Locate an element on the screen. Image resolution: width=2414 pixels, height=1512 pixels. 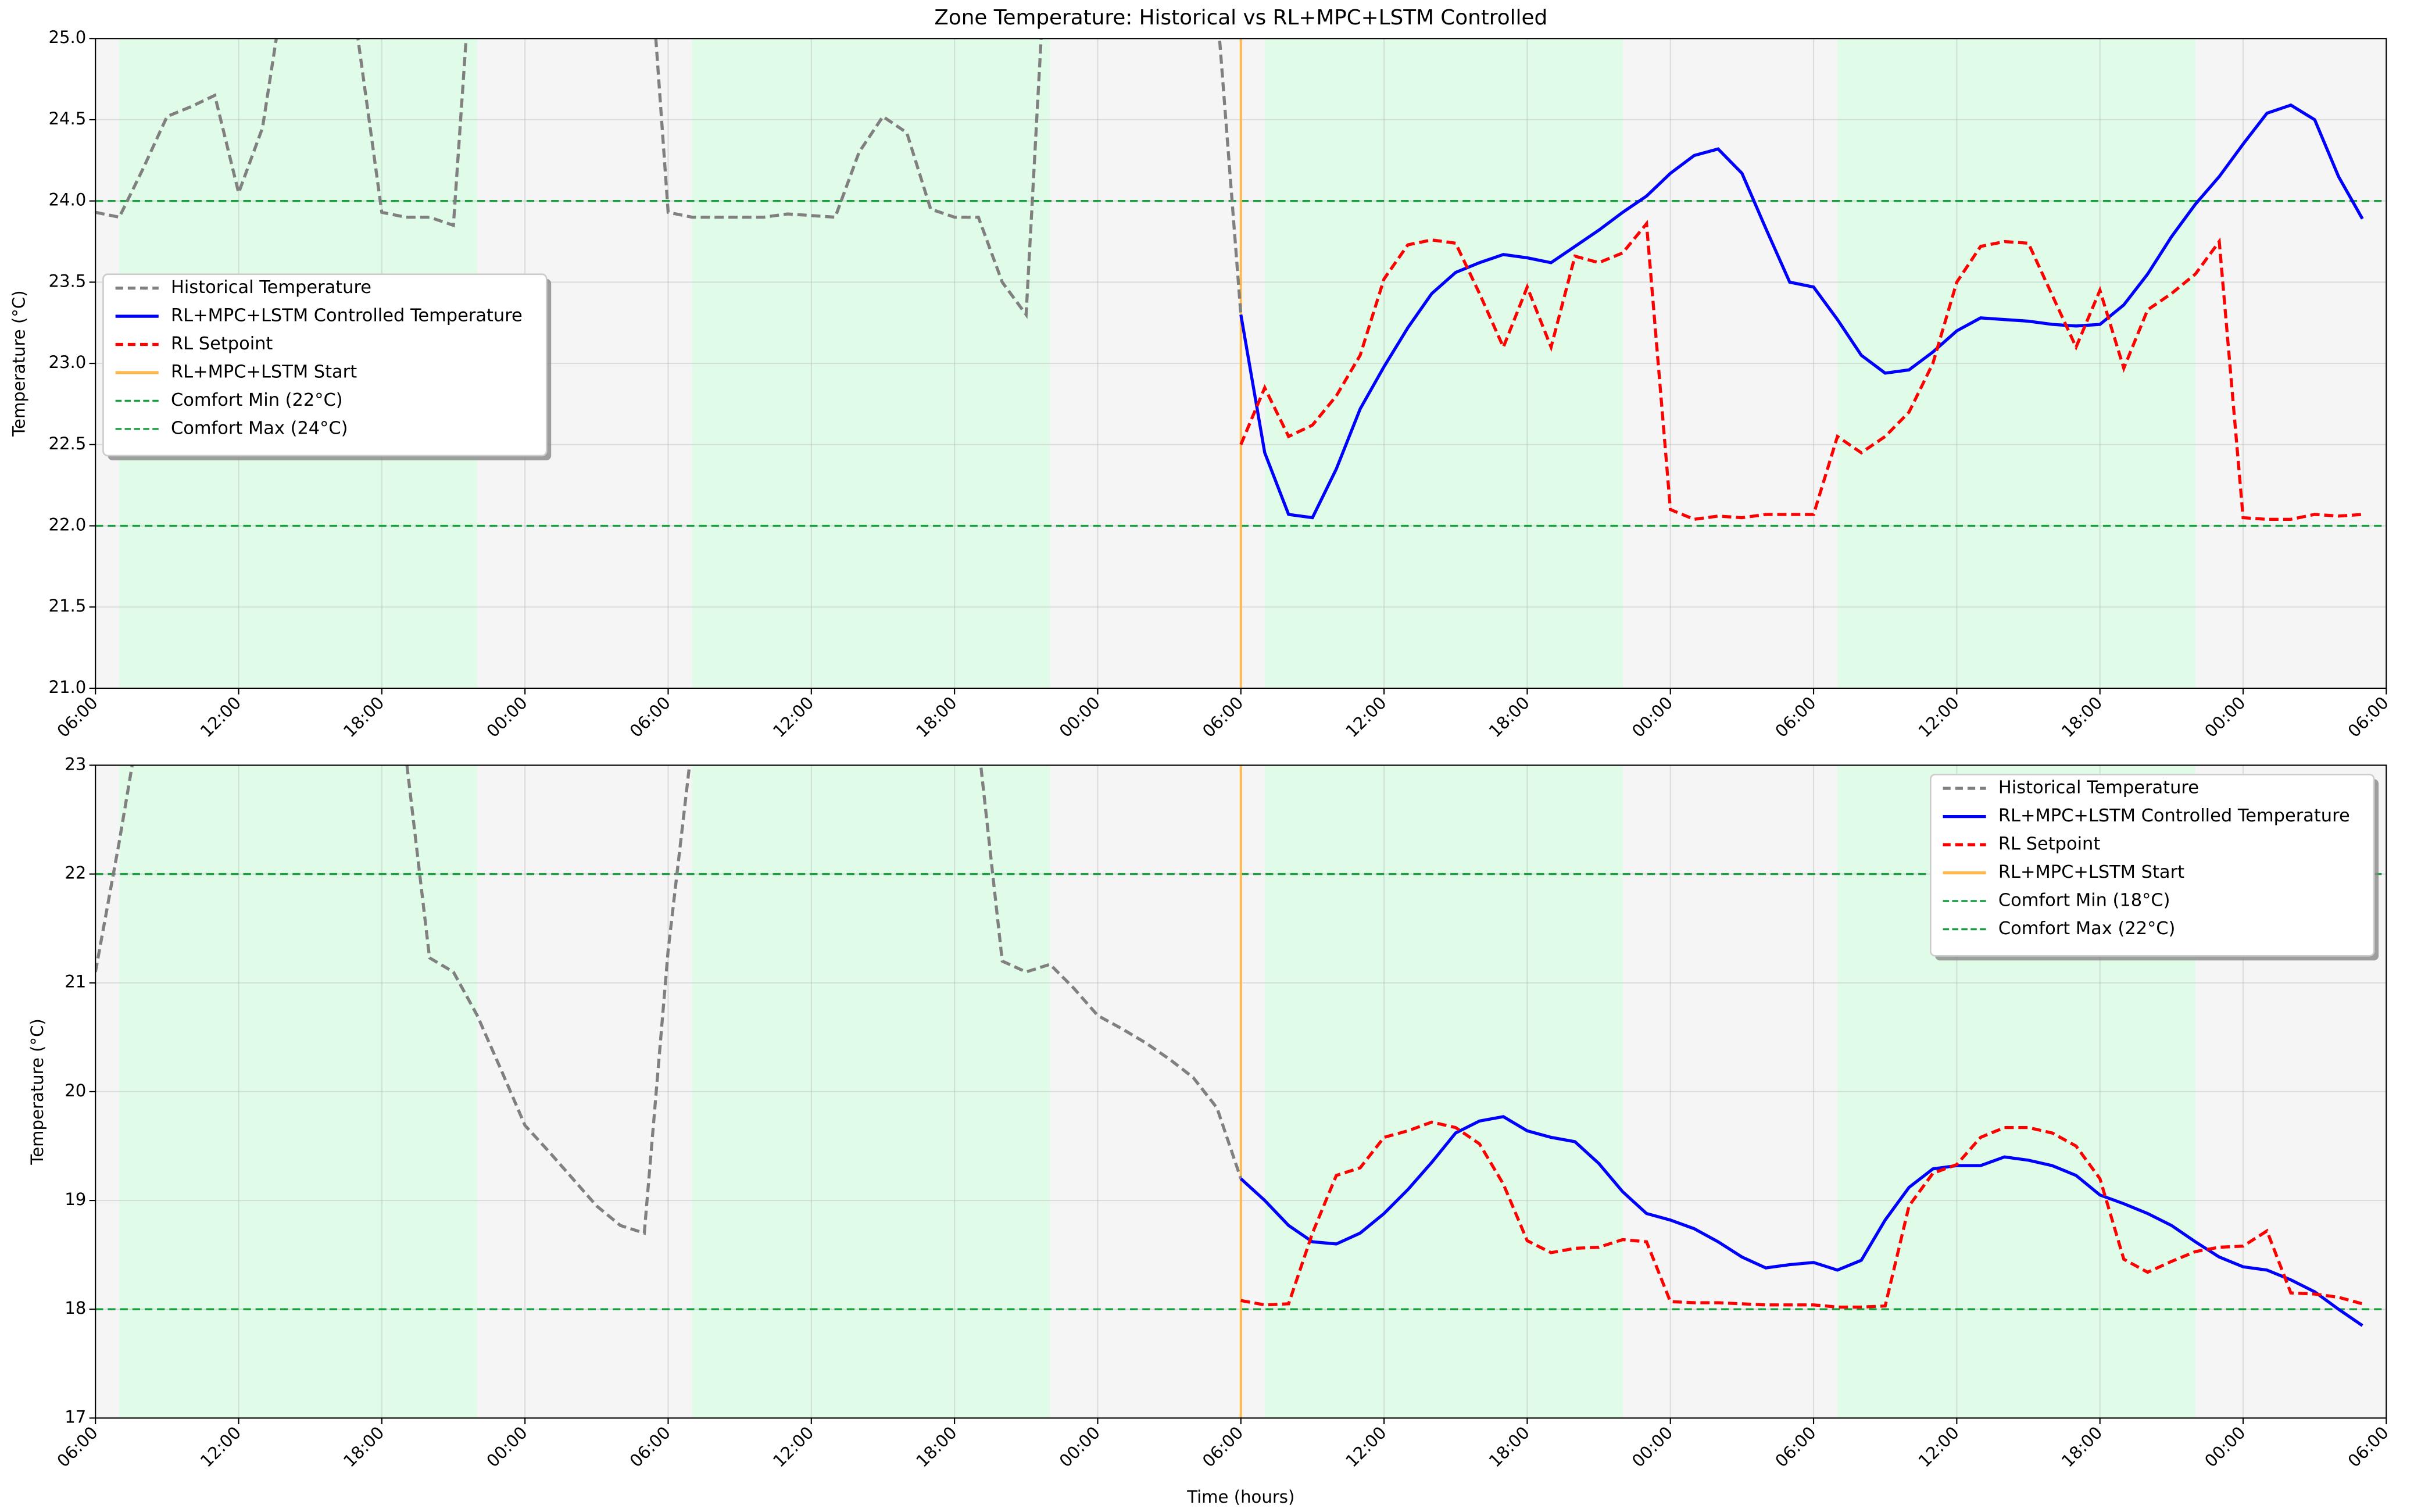
y-tick-label: 18 is located at coordinates (75, 1308).